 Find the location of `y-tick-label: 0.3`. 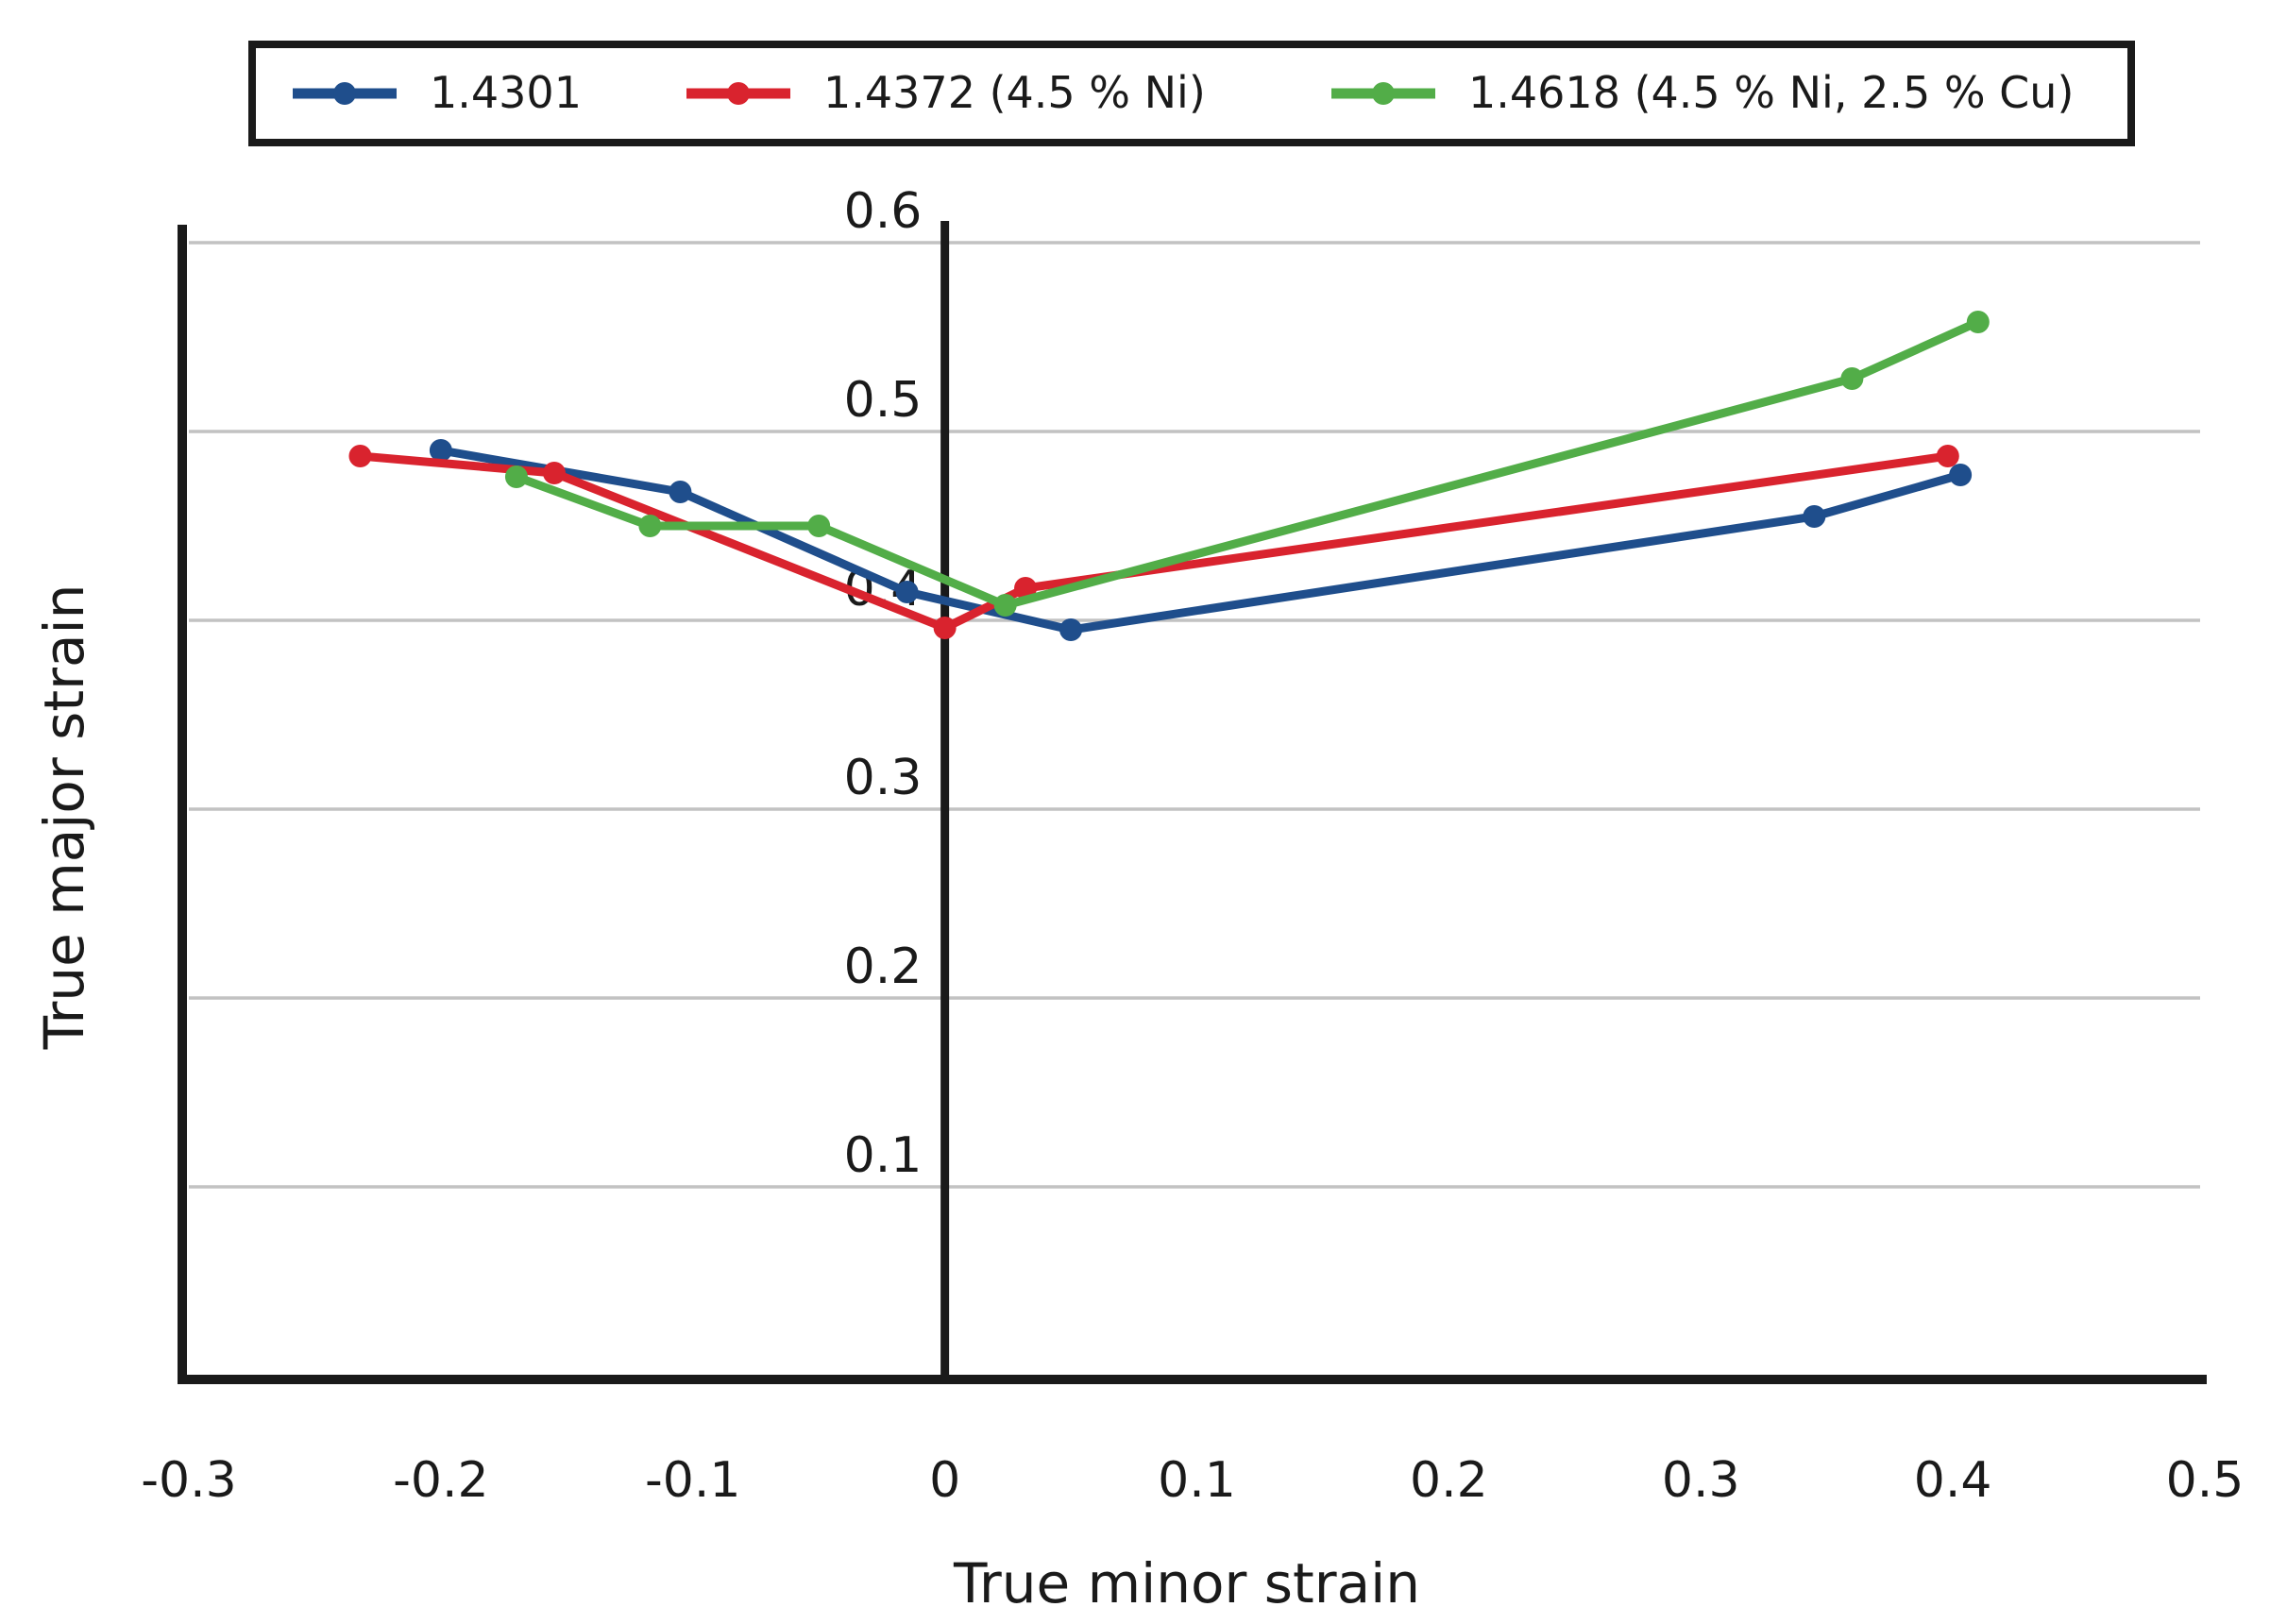

y-tick-label: 0.3 is located at coordinates (884, 778).